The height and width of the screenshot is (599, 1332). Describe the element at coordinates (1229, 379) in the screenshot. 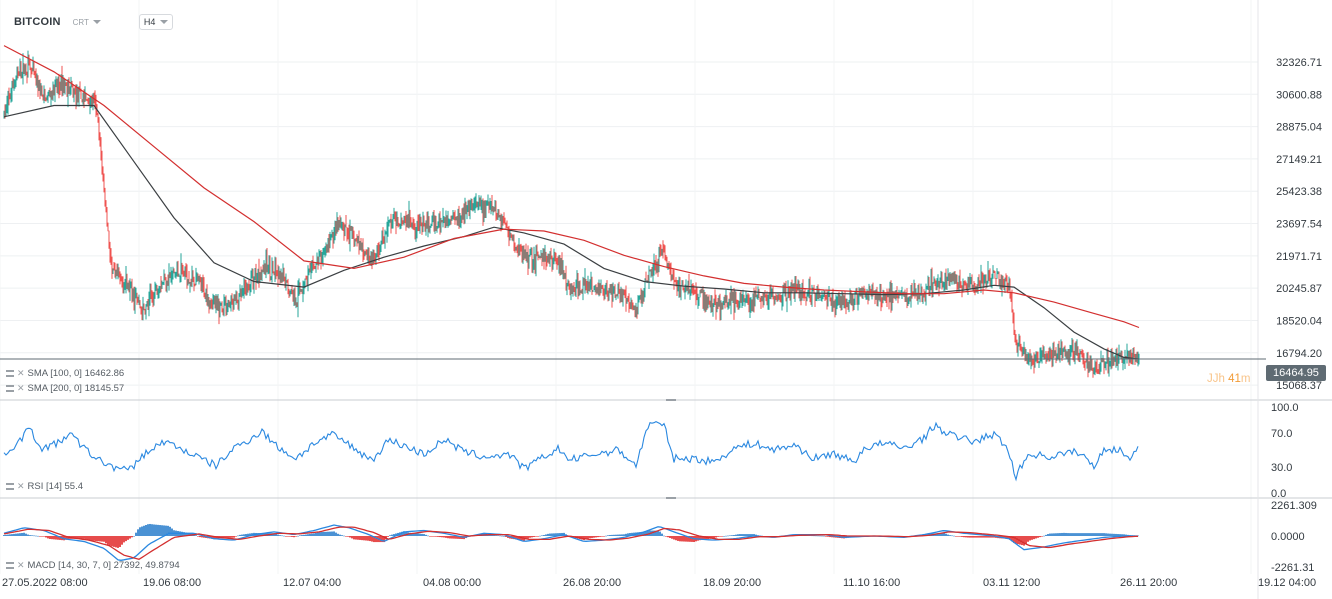

I see `candle-countdown: JJh 41m` at that location.